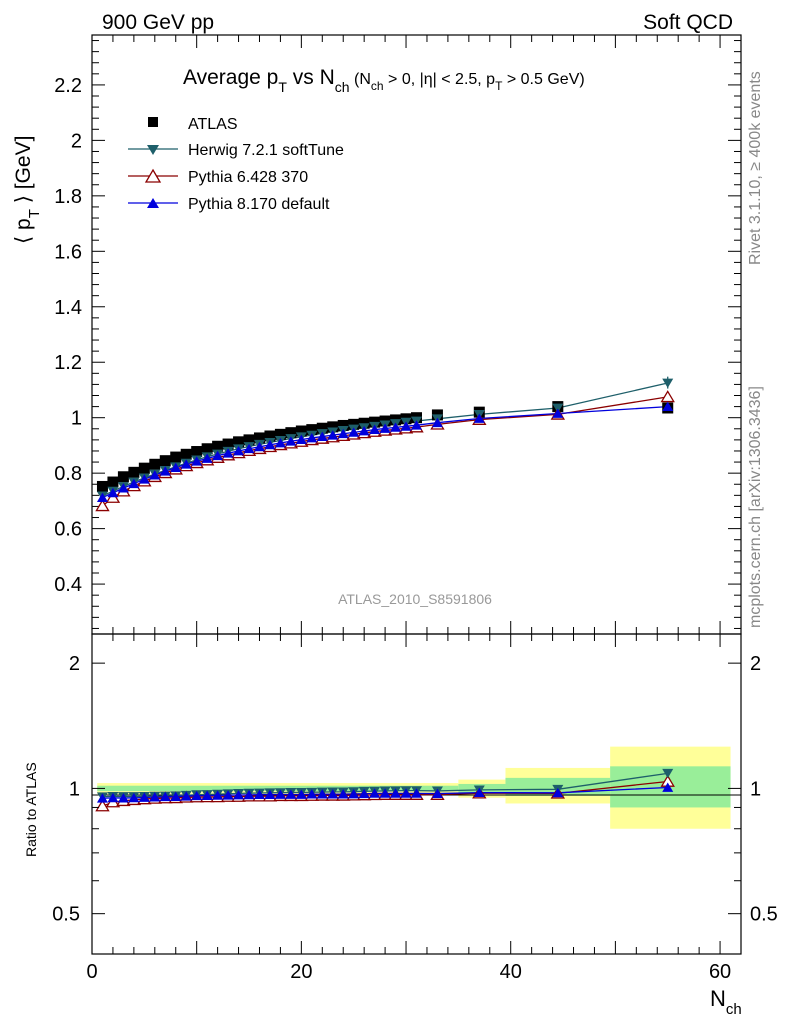 The width and height of the screenshot is (786, 1024). Describe the element at coordinates (27, 190) in the screenshot. I see `y-axis-label: ⟨ pT ⟩ [GeV]` at that location.